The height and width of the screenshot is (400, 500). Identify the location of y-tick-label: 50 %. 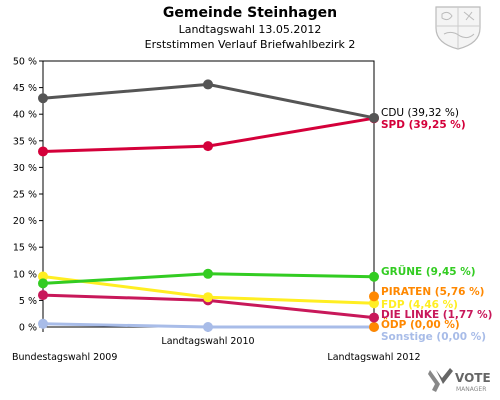
(25, 62).